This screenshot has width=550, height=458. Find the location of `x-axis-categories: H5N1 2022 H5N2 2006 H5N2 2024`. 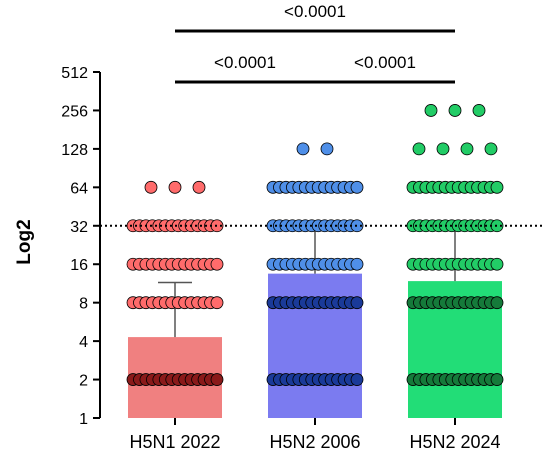

x-axis-categories: H5N1 2022 H5N2 2006 H5N2 2024 is located at coordinates (315, 435).